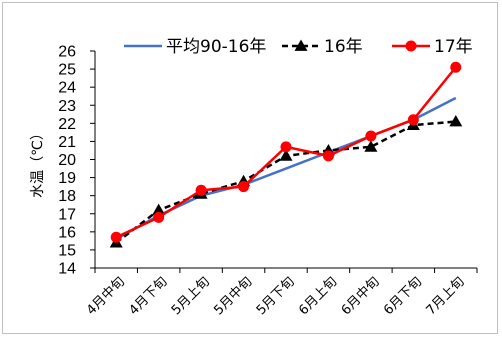 Image resolution: width=502 pixels, height=338 pixels. What do you see at coordinates (67, 232) in the screenshot?
I see `y-tick-label: 16` at bounding box center [67, 232].